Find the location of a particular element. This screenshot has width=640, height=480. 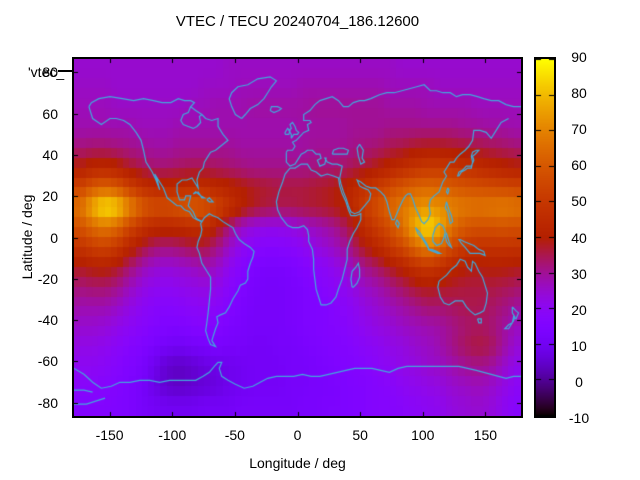

y-tick-label: -40 is located at coordinates (47, 320).